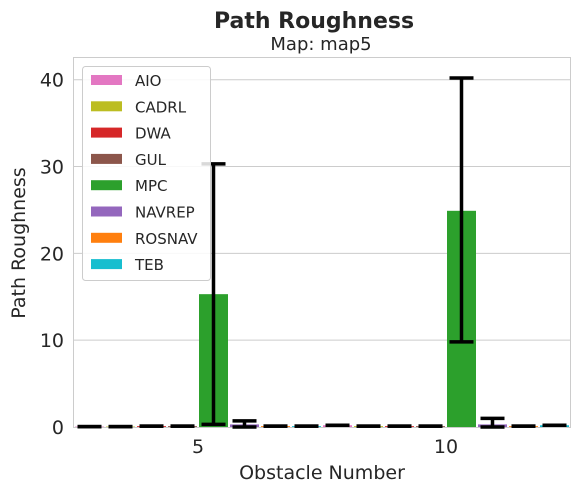  I want to click on legend-label-teb: TEB, so click(149, 265).